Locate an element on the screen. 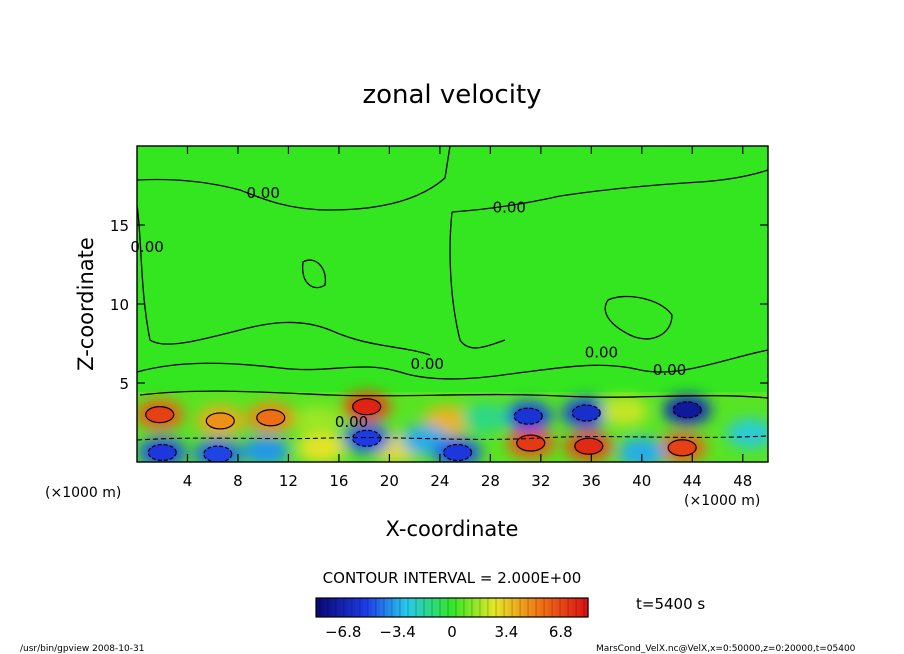 The width and height of the screenshot is (904, 654). contour-line-lower is located at coordinates (452, 364).